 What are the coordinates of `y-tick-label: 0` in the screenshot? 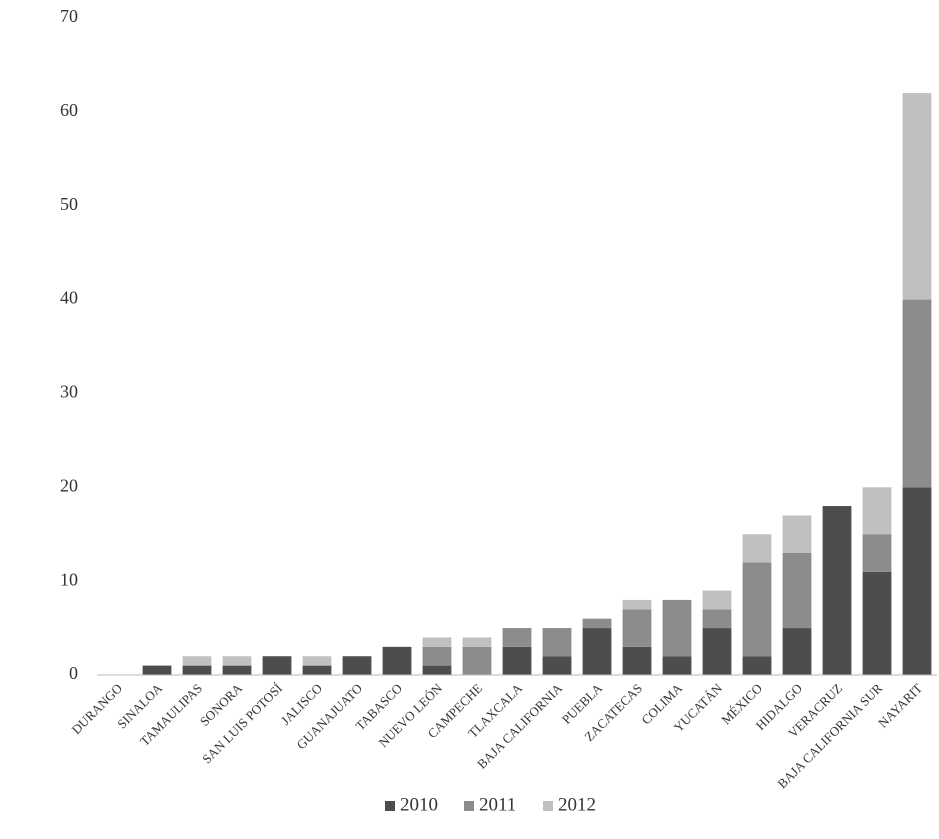 It's located at (73, 673).